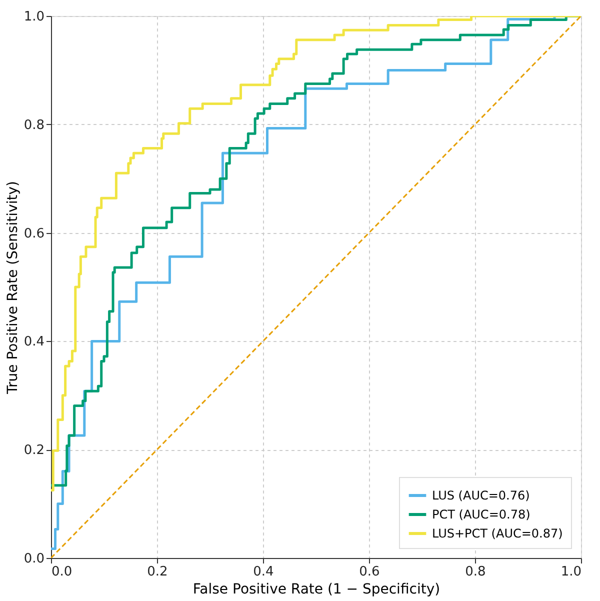 The image size is (600, 601). Describe the element at coordinates (497, 533) in the screenshot. I see `legend-label: LUS+PCT (AUC=0.87)` at that location.